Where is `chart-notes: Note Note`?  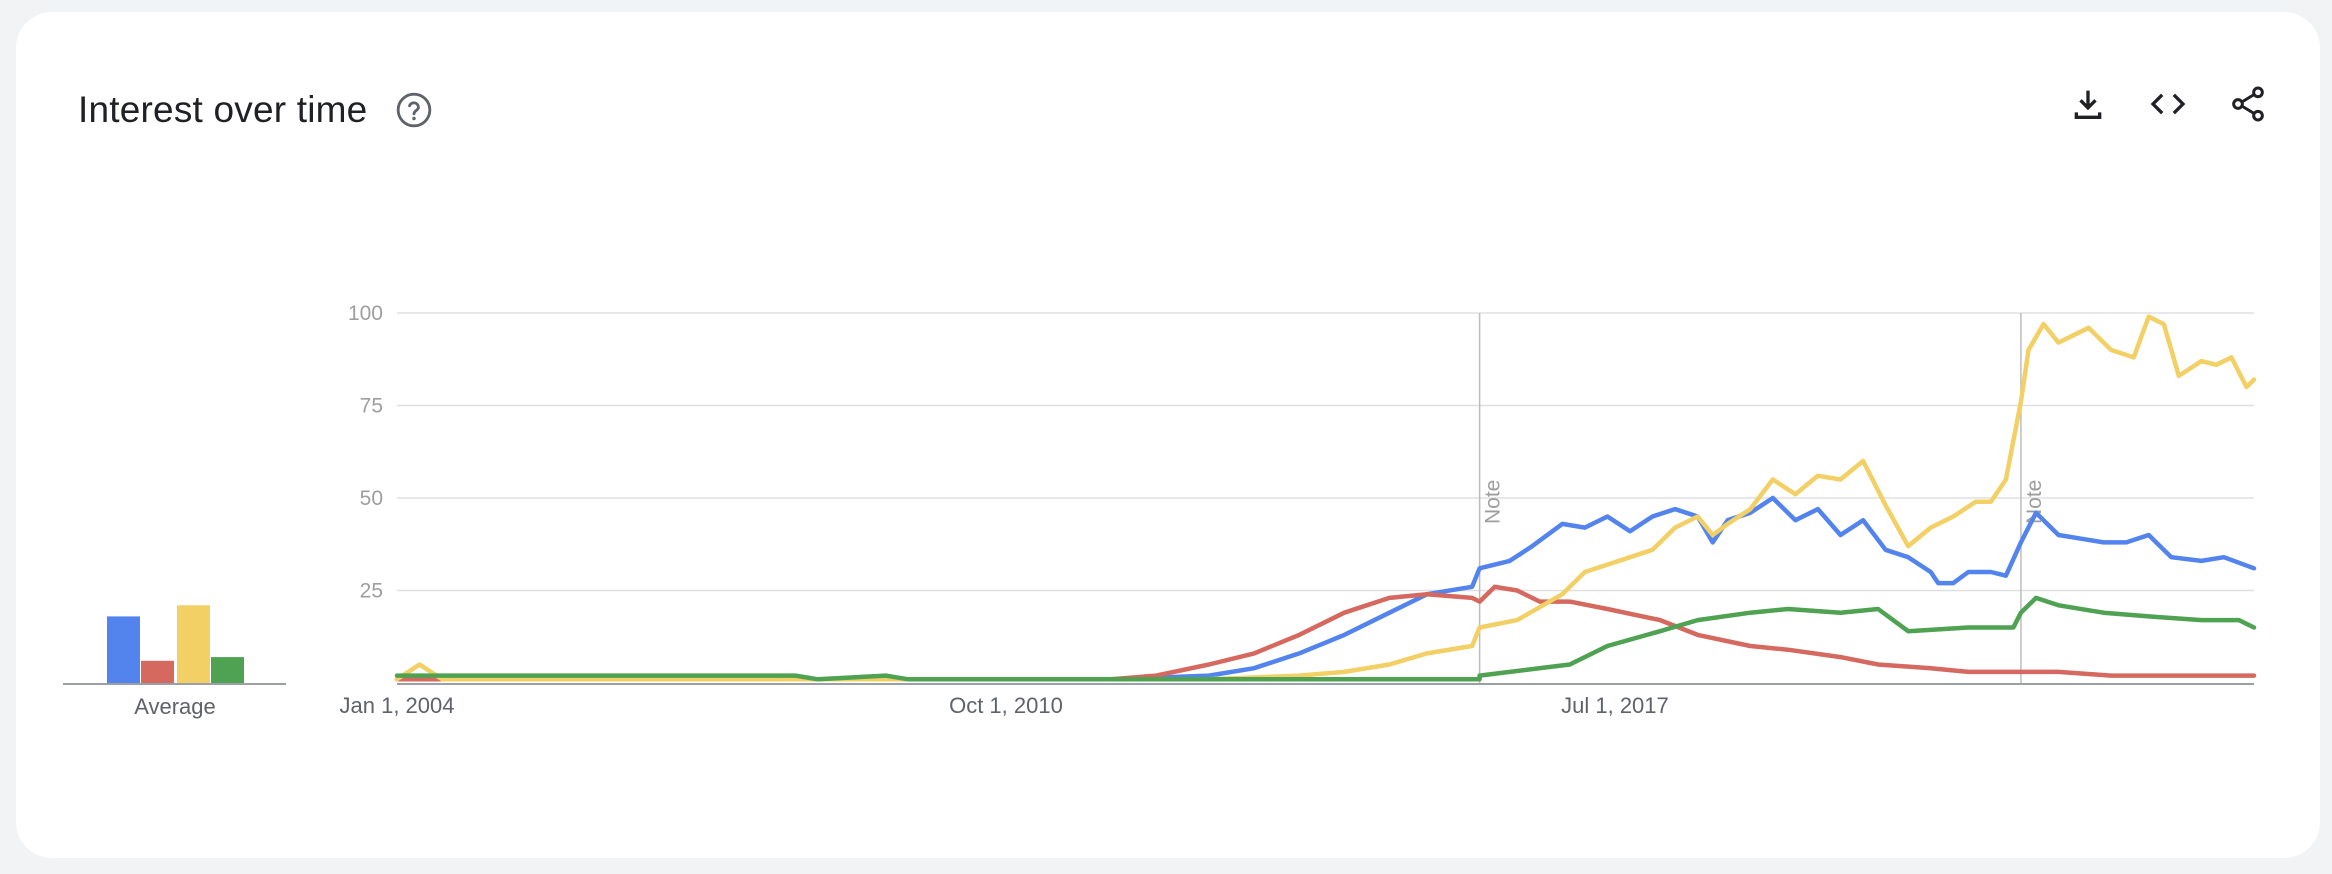
chart-notes: Note Note is located at coordinates (1762, 498).